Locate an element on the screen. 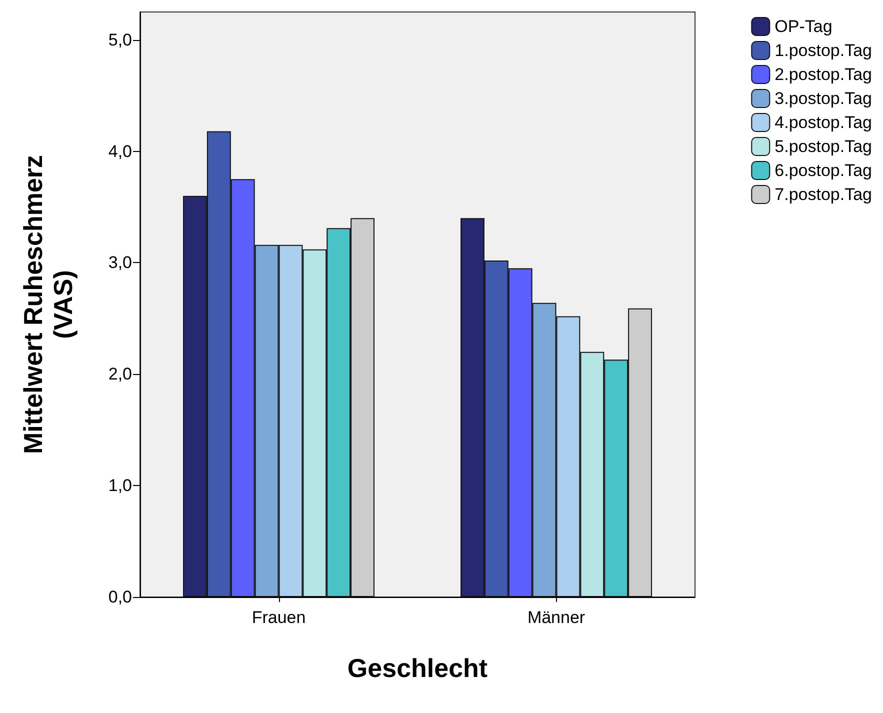 Image resolution: width=883 pixels, height=713 pixels. y-tick-label: 3,0 is located at coordinates (120, 262).